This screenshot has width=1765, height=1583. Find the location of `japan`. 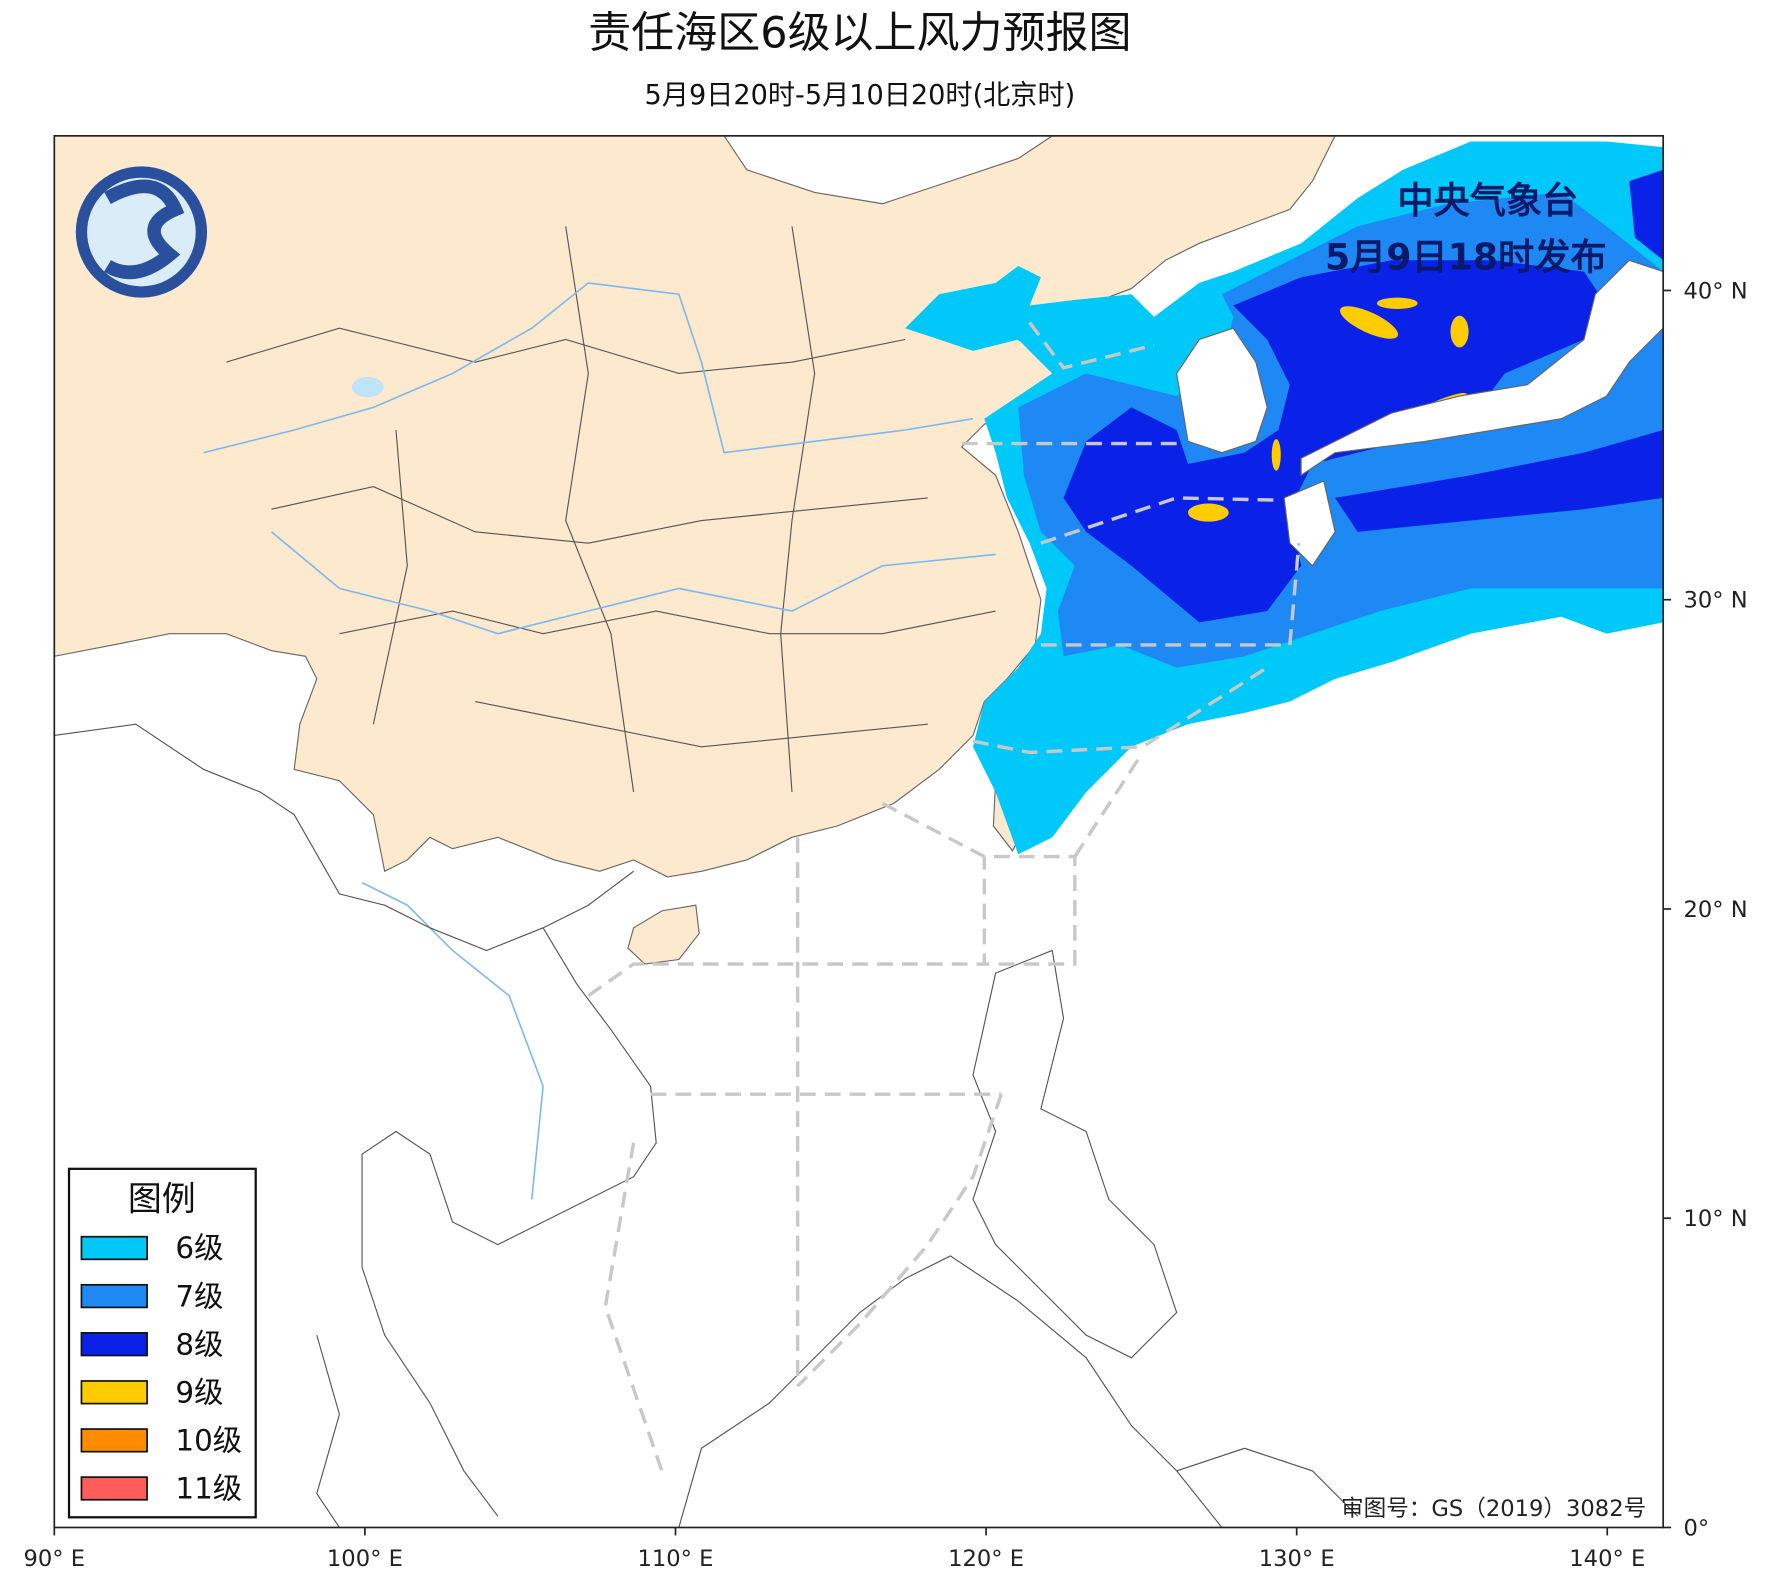

japan is located at coordinates (1473, 413).